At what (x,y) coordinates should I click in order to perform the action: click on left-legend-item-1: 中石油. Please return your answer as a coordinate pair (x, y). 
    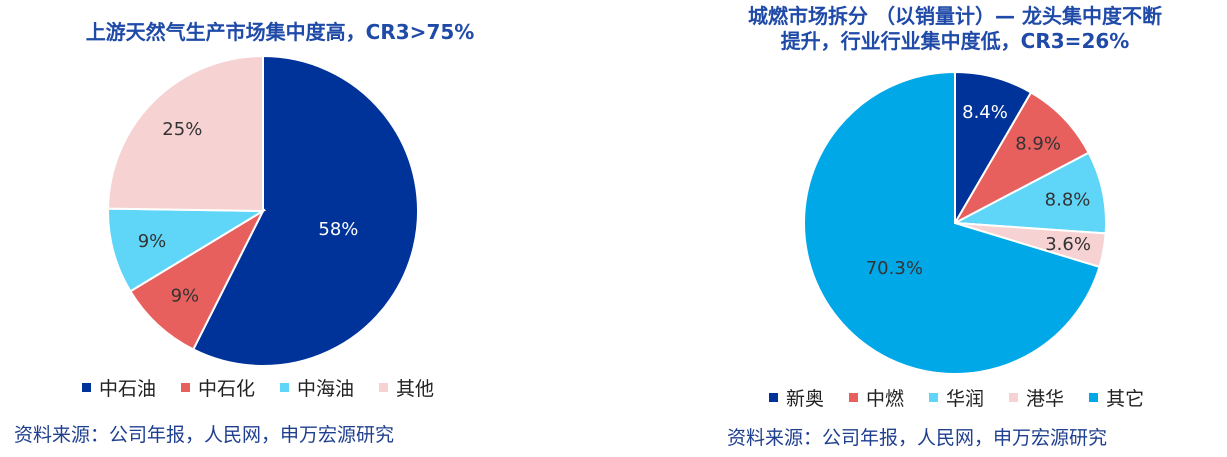
    Looking at the image, I should click on (119, 387).